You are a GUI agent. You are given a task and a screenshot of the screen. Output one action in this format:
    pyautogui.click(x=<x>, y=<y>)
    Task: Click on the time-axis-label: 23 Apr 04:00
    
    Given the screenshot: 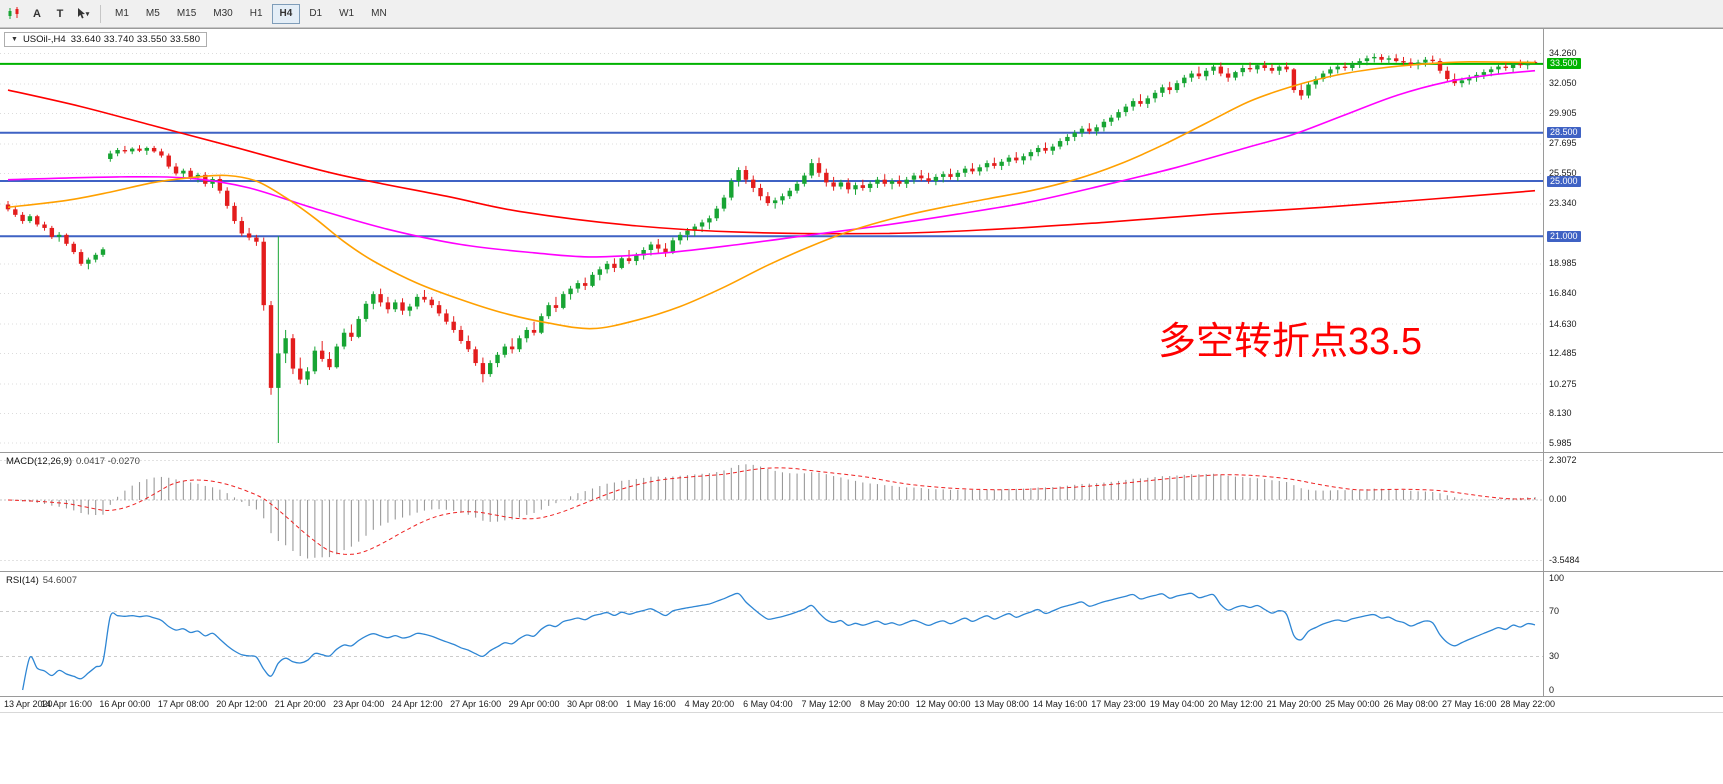 What is the action you would take?
    pyautogui.click(x=359, y=704)
    